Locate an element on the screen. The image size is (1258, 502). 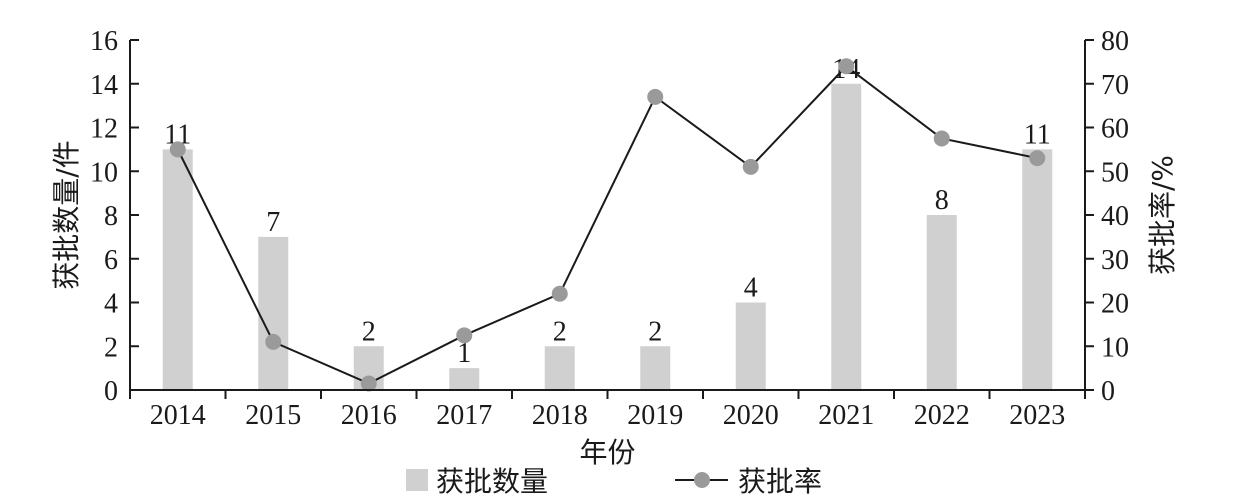
bar-2022 is located at coordinates (941, 302).